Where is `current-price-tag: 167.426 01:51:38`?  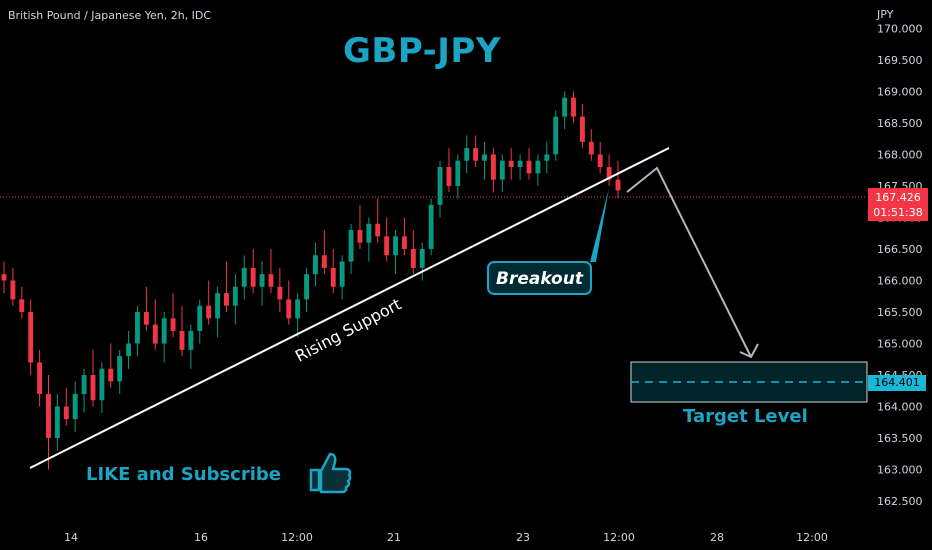
current-price-tag: 167.426 01:51:38 is located at coordinates (898, 204).